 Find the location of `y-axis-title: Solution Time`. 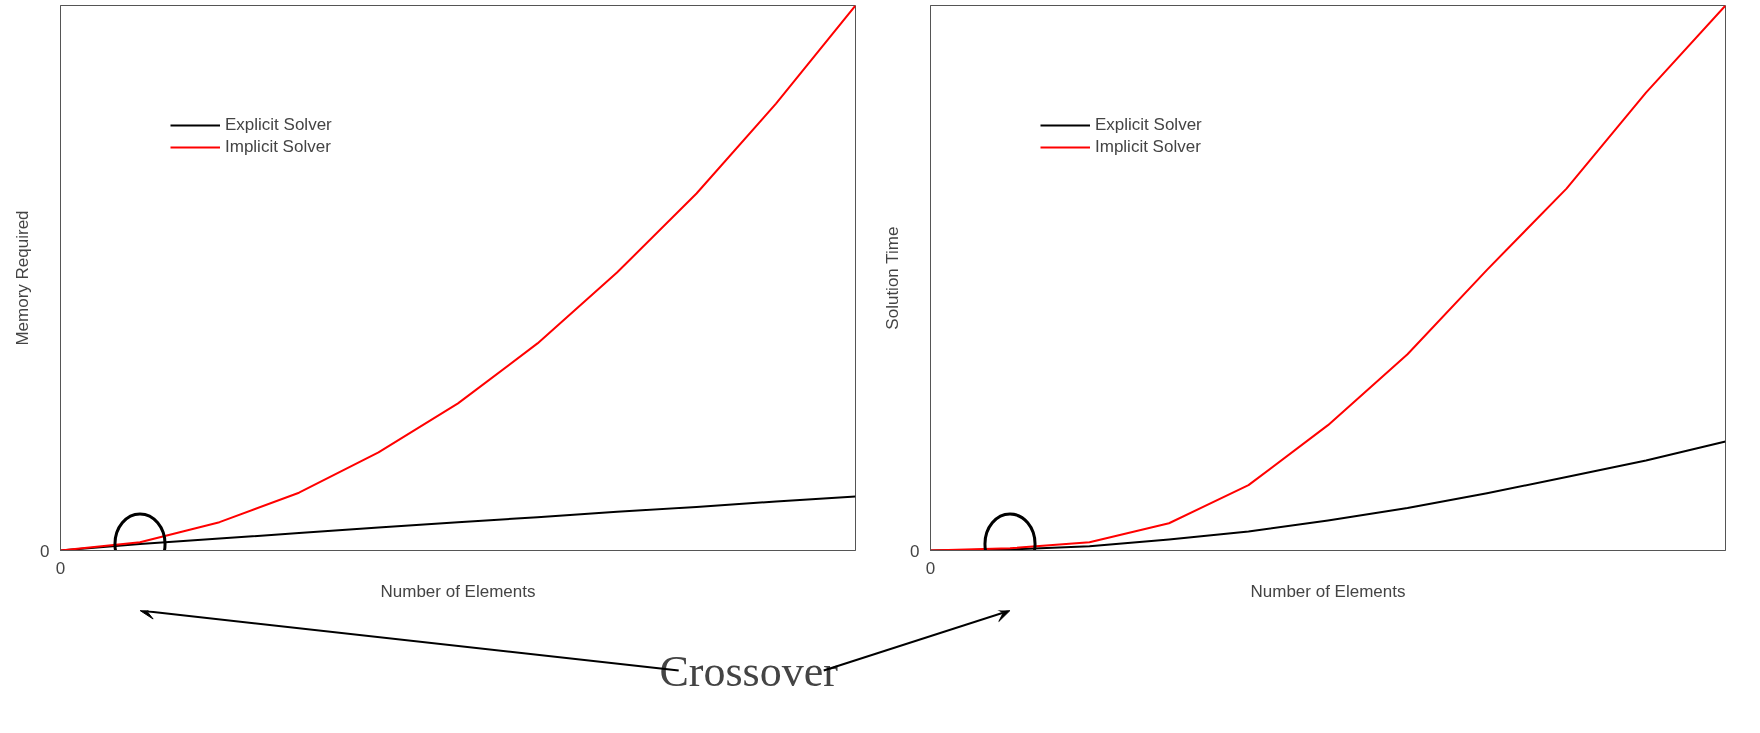

y-axis-title: Solution Time is located at coordinates (893, 278).